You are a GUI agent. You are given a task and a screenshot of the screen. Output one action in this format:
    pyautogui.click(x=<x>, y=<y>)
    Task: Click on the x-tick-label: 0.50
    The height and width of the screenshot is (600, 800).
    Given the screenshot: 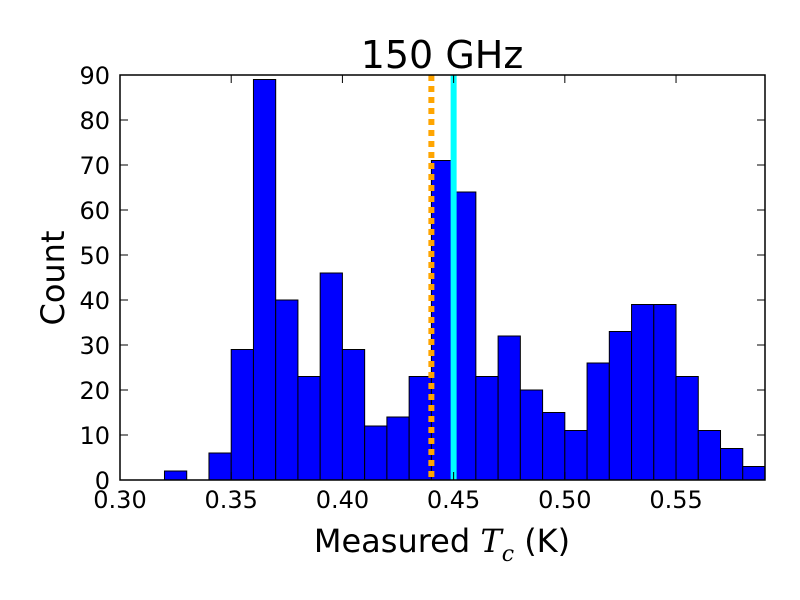 What is the action you would take?
    pyautogui.click(x=564, y=500)
    